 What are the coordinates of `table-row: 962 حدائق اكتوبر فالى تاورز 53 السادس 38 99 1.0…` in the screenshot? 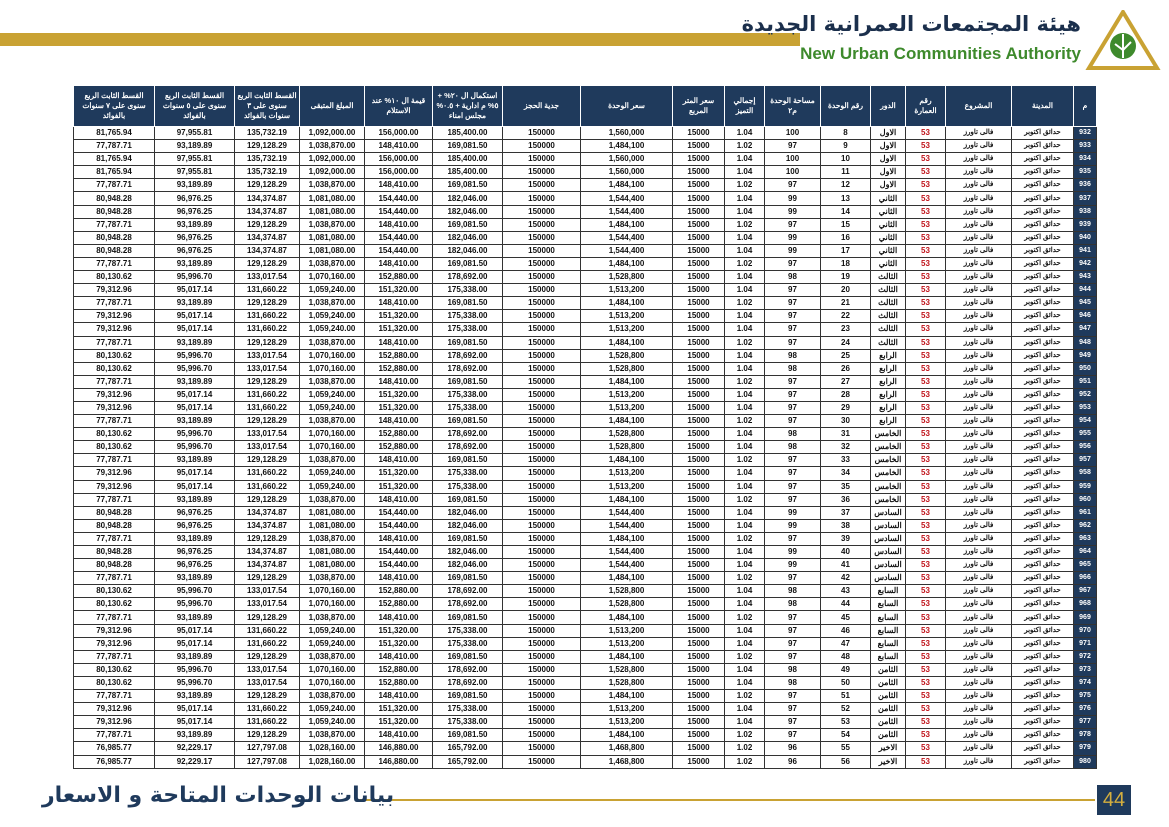 It's located at (585, 525).